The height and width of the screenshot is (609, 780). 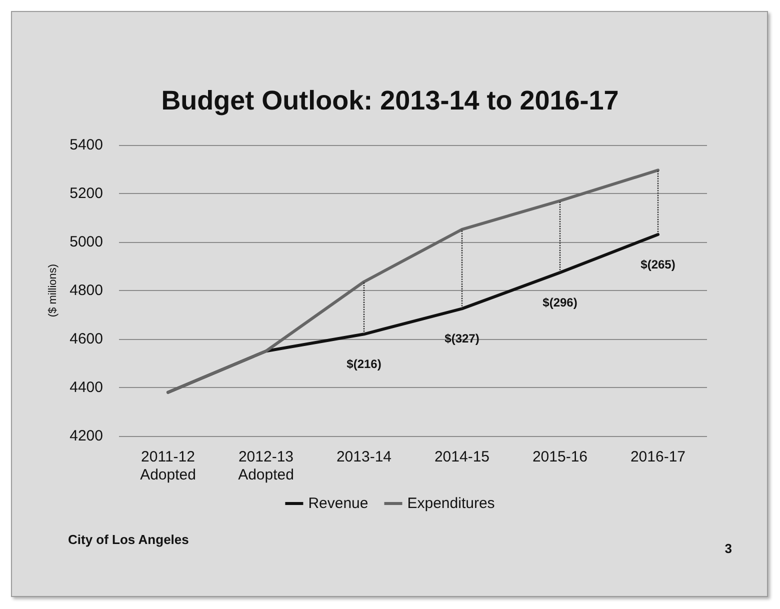 I want to click on annotation: $(296), so click(x=560, y=303).